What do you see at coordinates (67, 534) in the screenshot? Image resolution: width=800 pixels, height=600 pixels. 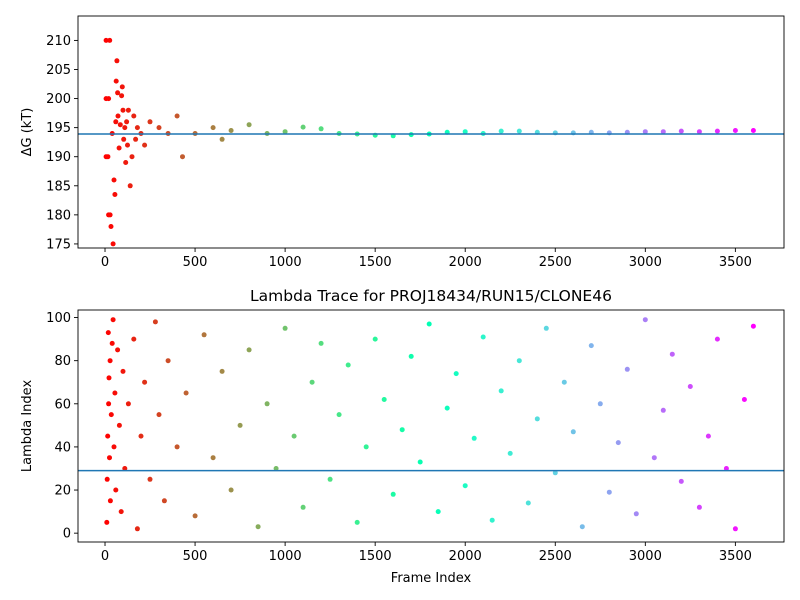 I see `y-tick-label: 0` at bounding box center [67, 534].